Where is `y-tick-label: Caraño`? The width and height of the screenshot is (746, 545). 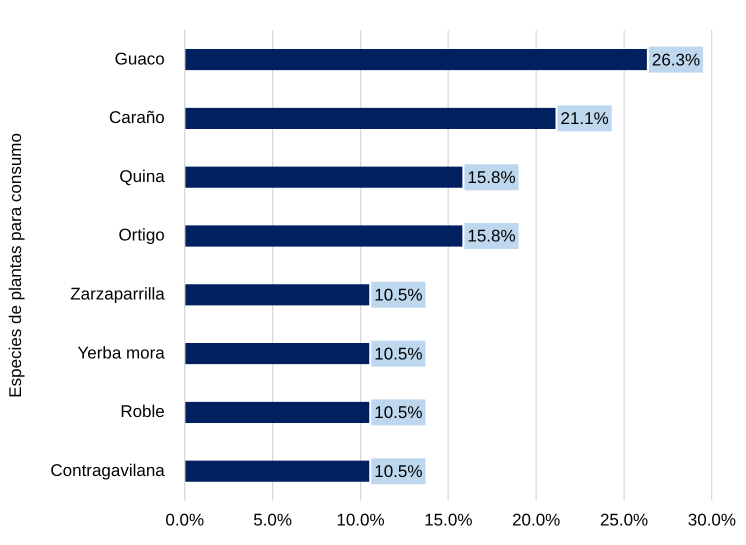 y-tick-label: Caraño is located at coordinates (136, 118).